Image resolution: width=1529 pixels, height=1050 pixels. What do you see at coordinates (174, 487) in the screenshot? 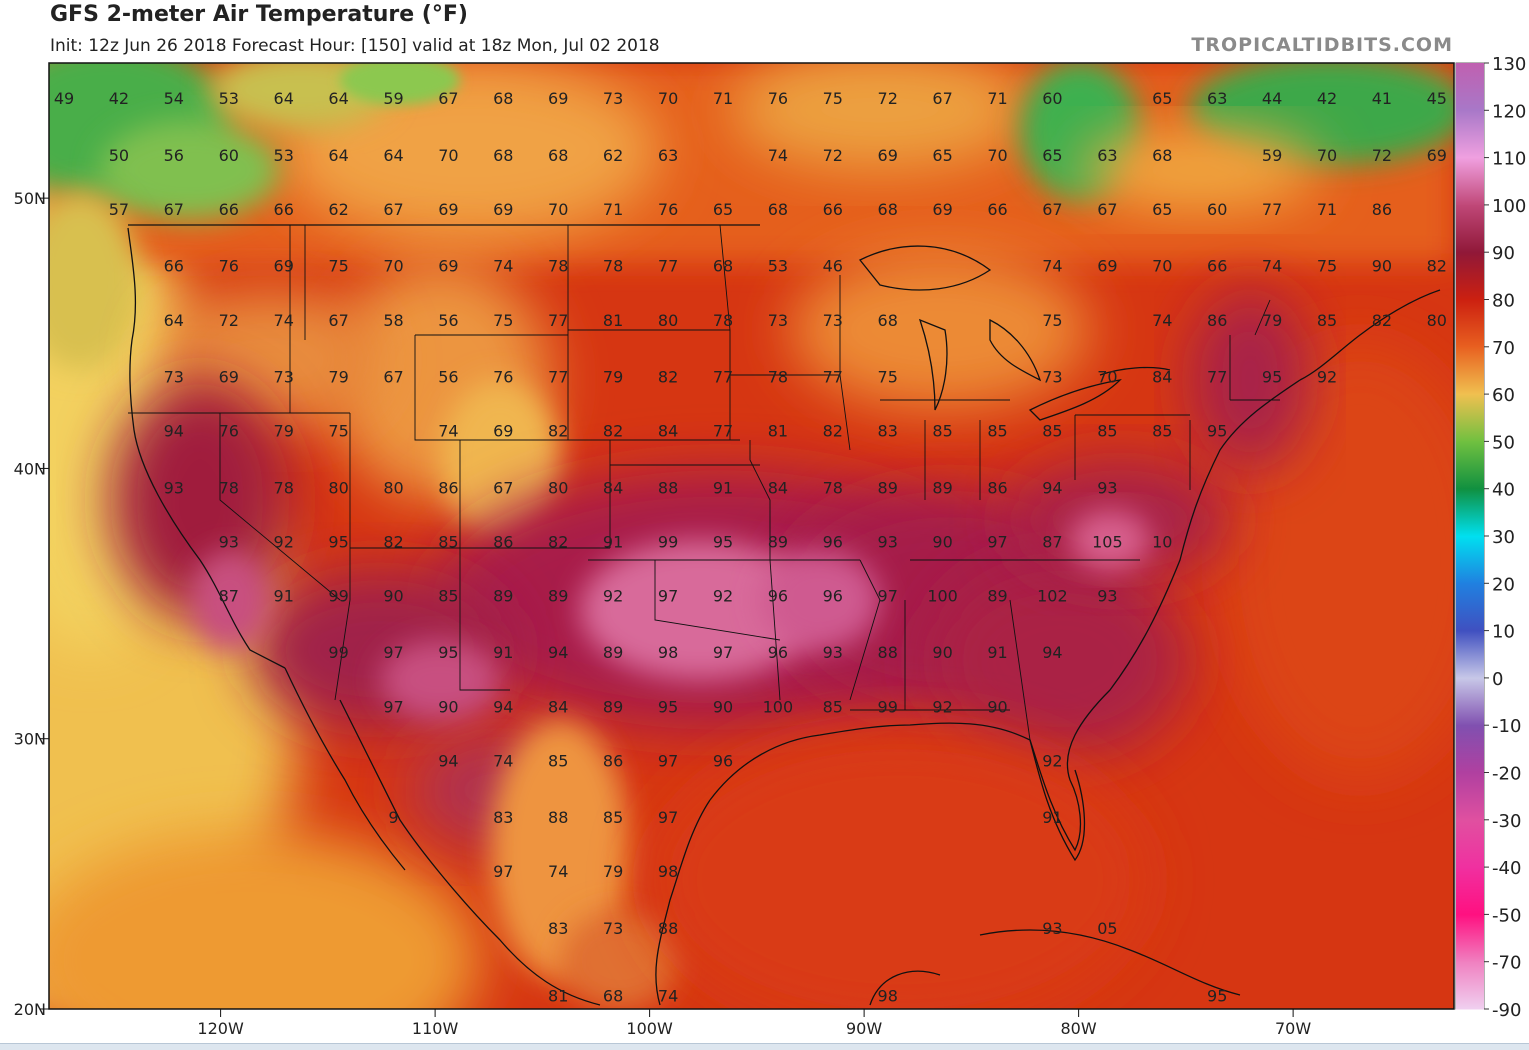
I see `temperature-value: 93` at bounding box center [174, 487].